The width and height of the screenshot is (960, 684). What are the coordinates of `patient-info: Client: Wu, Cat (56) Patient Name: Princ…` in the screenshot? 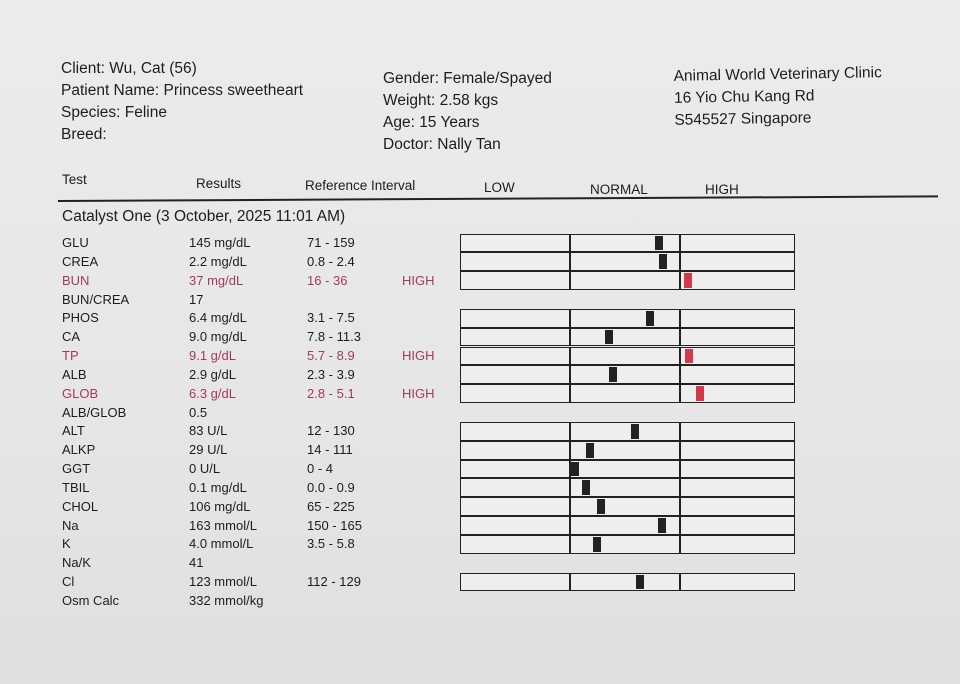 It's located at (182, 102).